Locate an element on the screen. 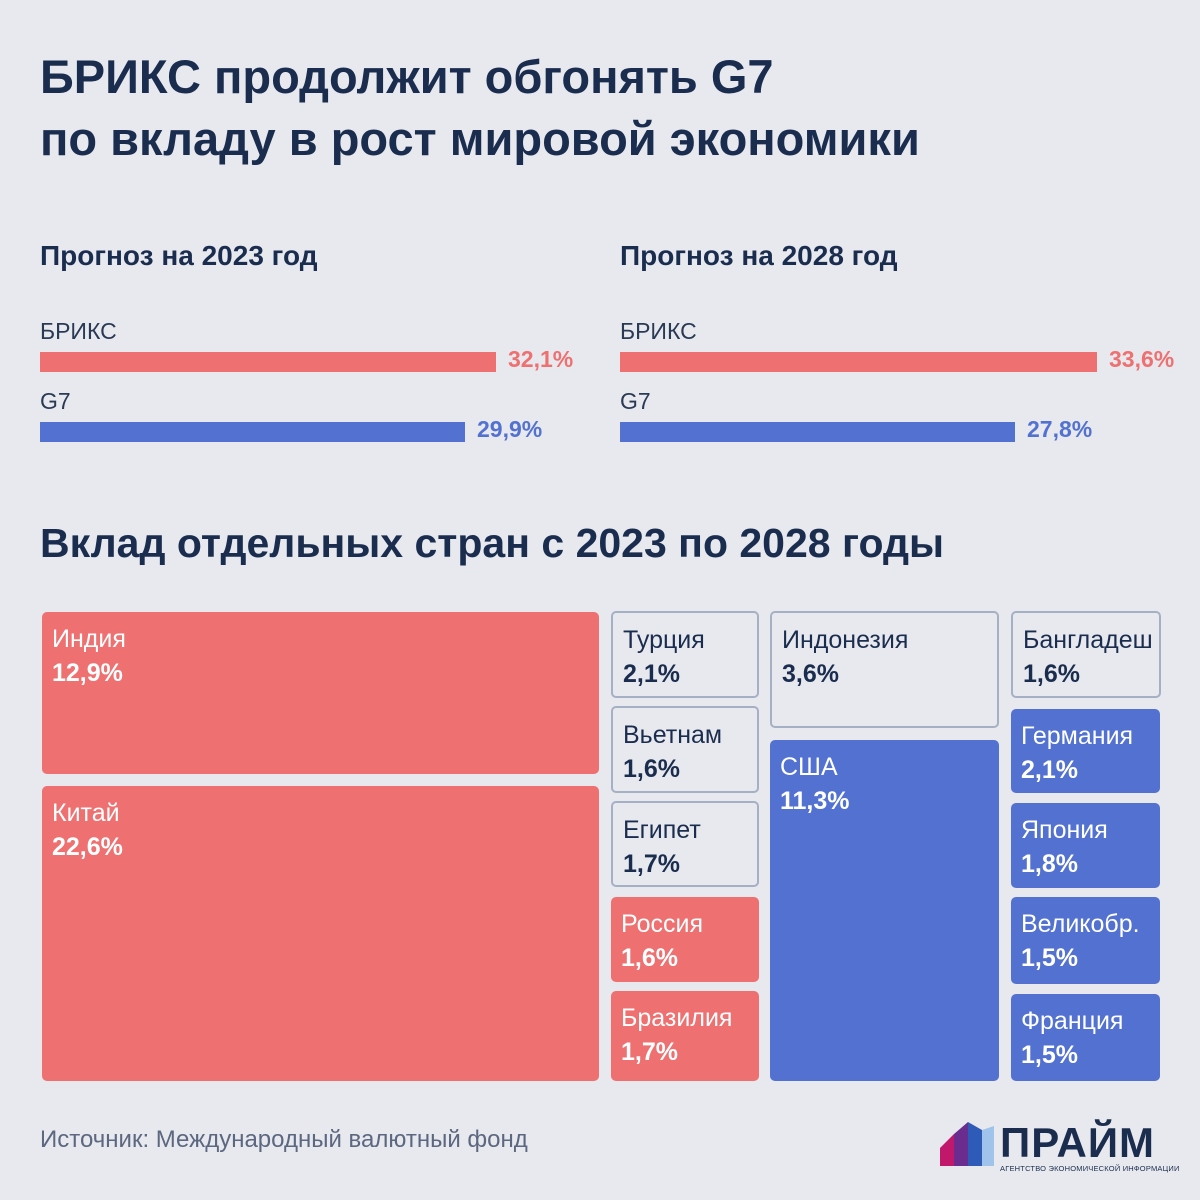 The width and height of the screenshot is (1200, 1200). tile-india: Индия 12,9% is located at coordinates (320, 693).